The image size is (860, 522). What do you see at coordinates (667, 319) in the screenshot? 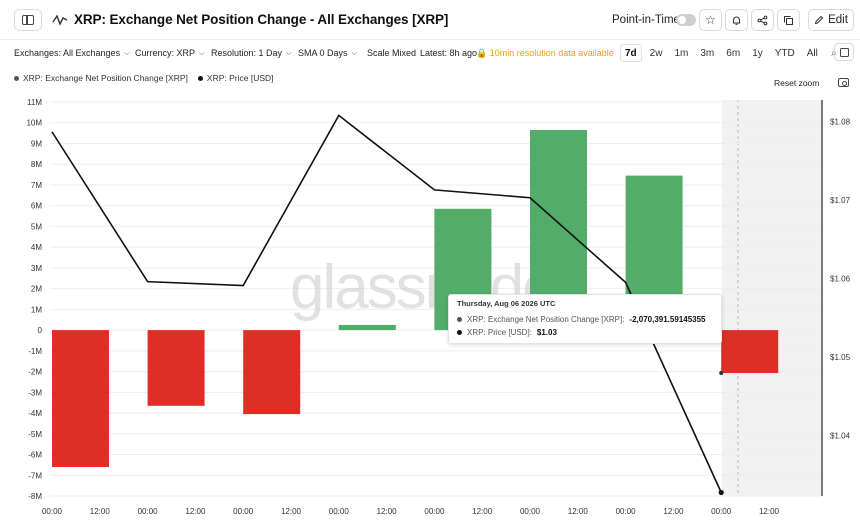
I see `tooltip-value: -2,070,391.59145355` at bounding box center [667, 319].